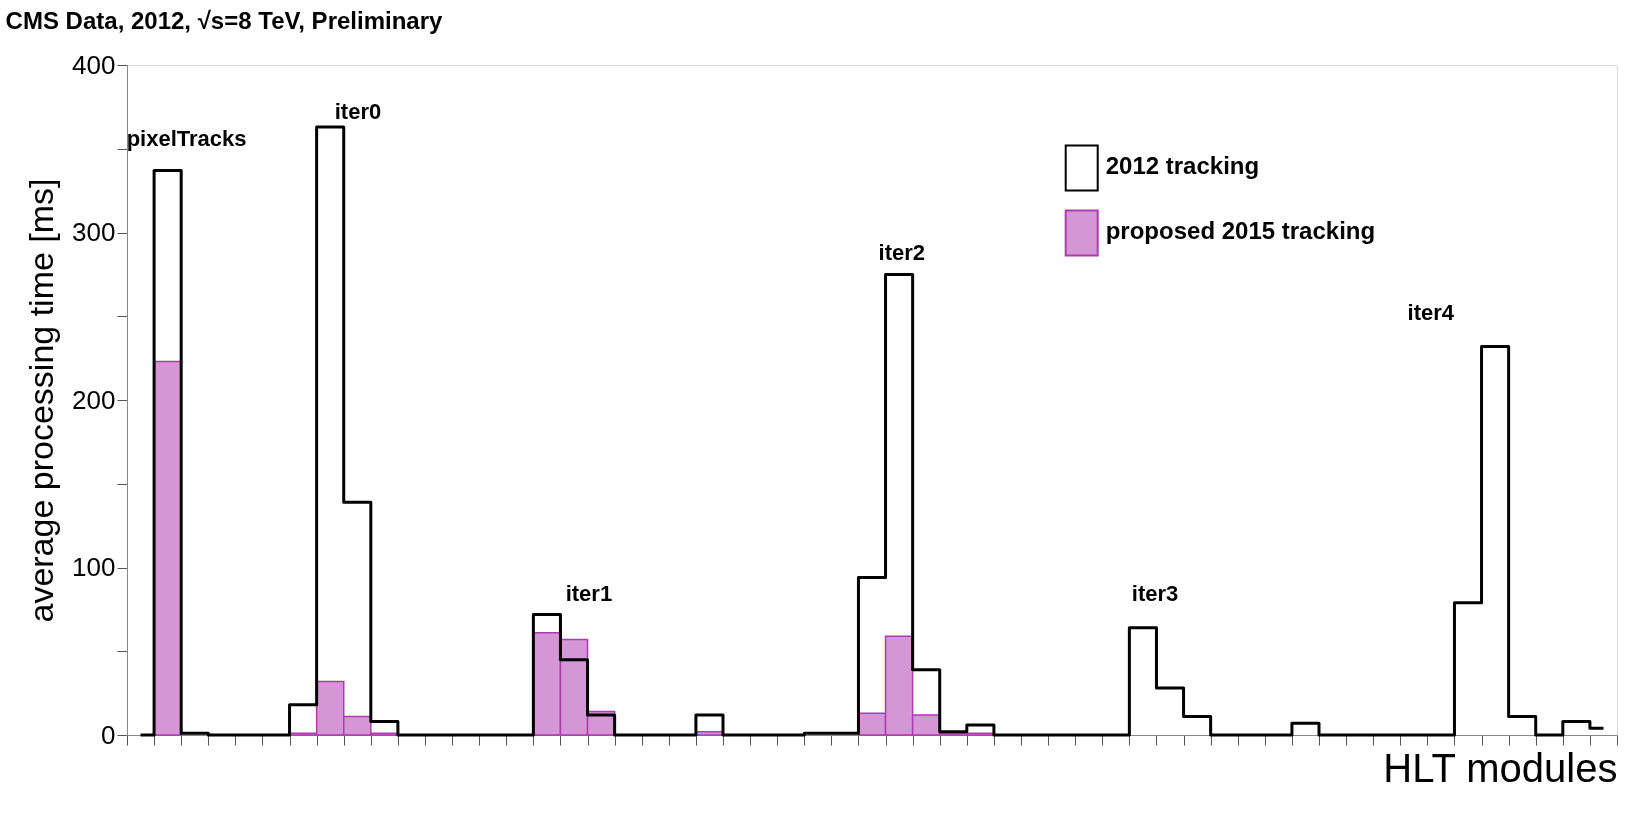 This screenshot has height=818, width=1647. Describe the element at coordinates (1182, 166) in the screenshot. I see `legend-label: 2012 tracking` at that location.